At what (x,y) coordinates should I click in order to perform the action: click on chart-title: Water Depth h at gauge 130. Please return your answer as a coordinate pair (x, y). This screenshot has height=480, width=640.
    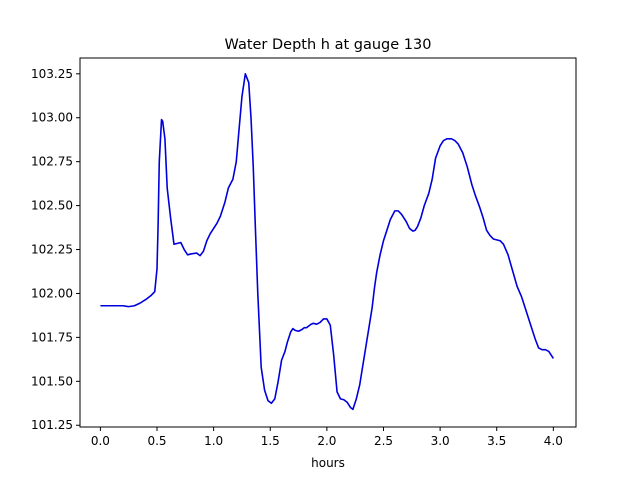
    Looking at the image, I should click on (328, 45).